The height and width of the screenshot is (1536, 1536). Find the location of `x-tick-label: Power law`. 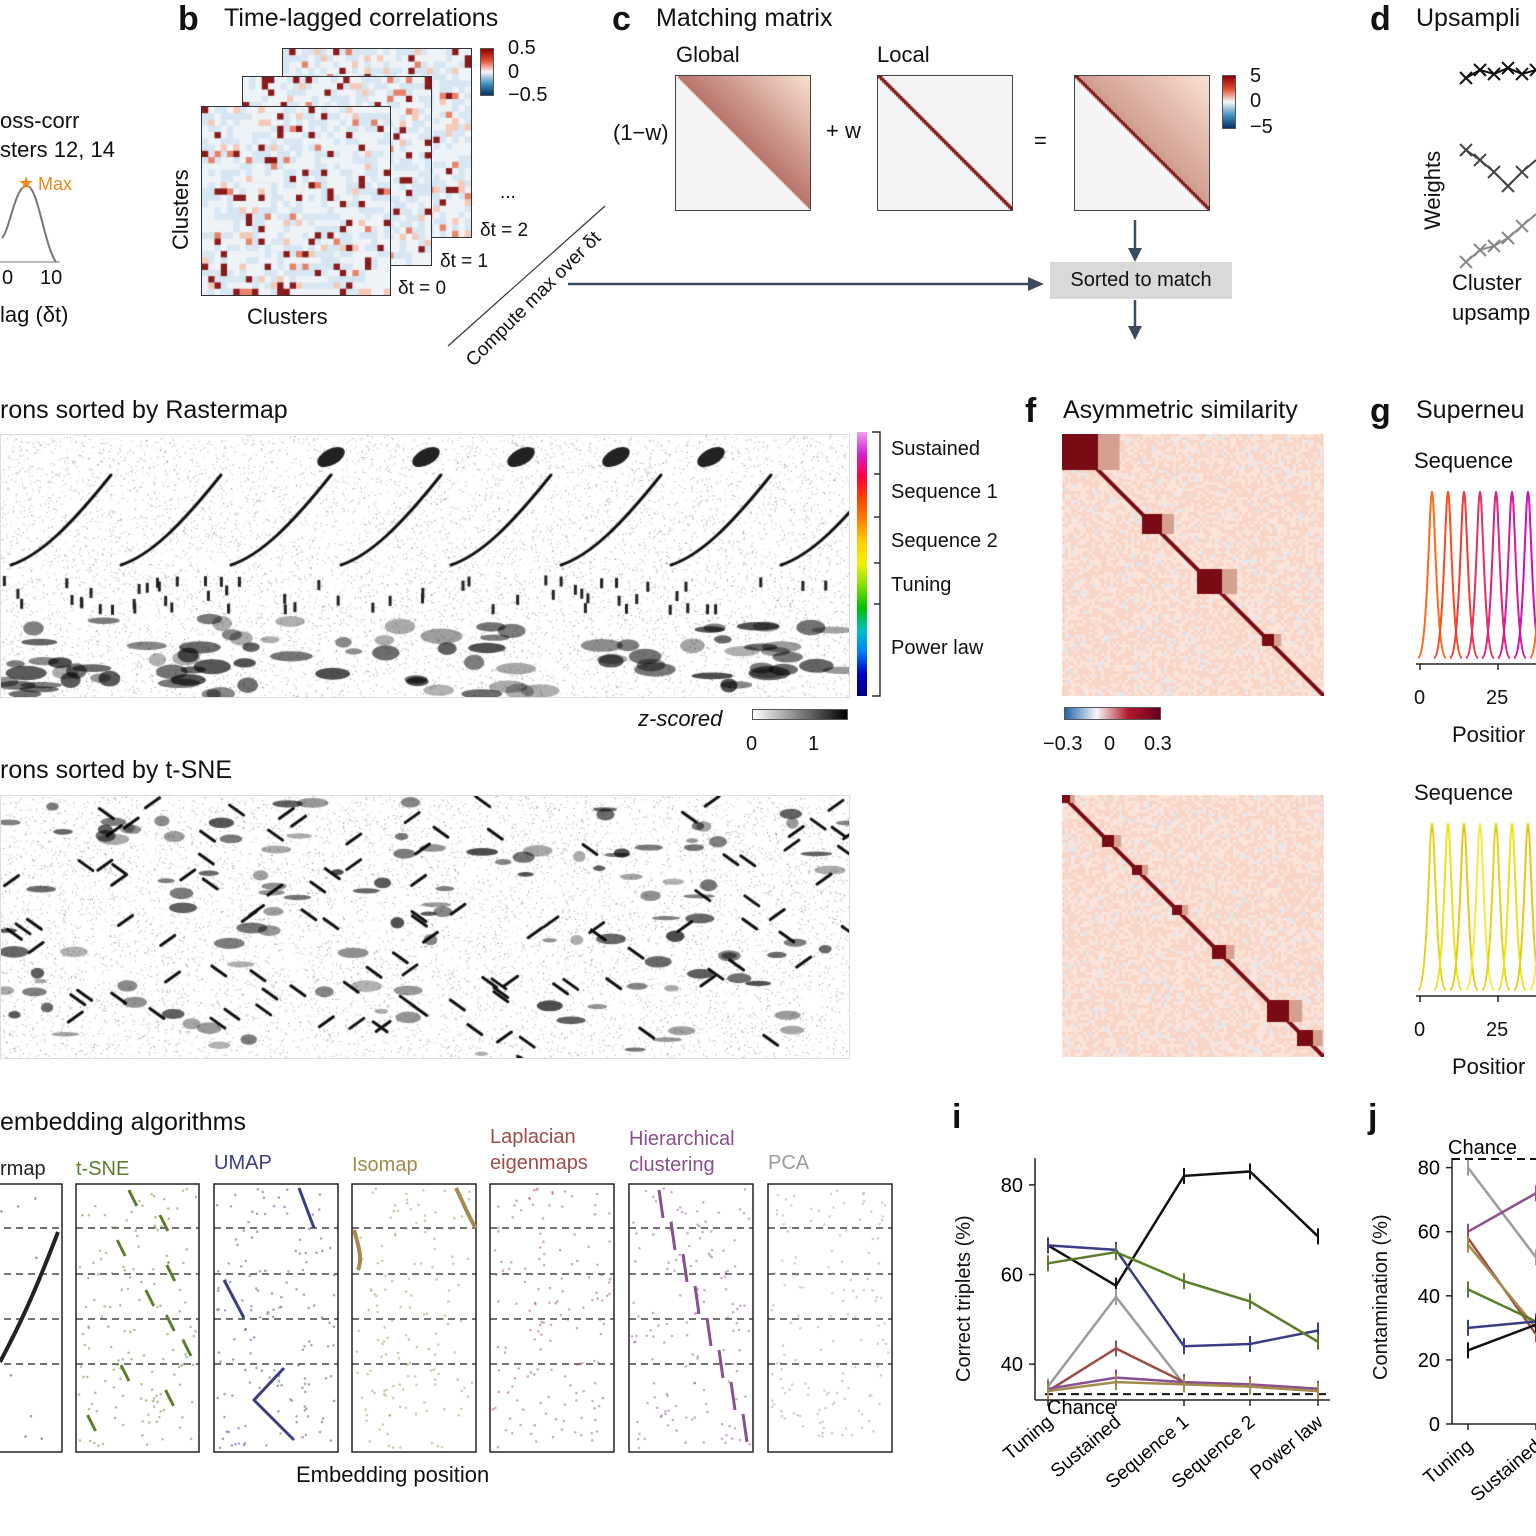

x-tick-label: Power law is located at coordinates (1287, 1448).